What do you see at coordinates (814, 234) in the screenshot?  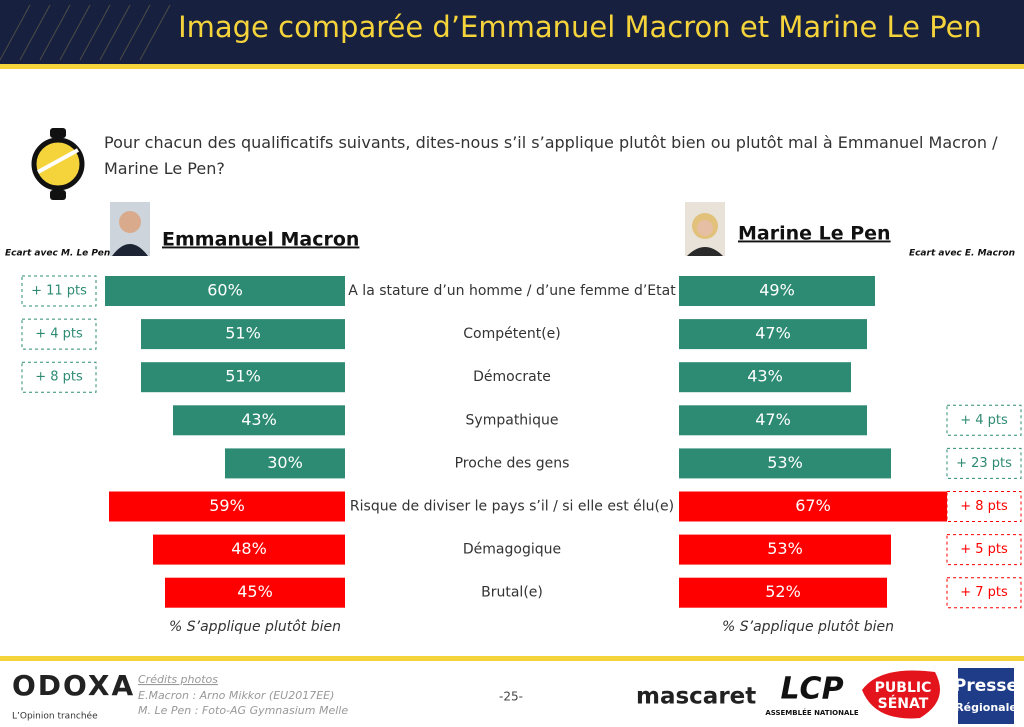 I see `series-name: Marine Le Pen` at bounding box center [814, 234].